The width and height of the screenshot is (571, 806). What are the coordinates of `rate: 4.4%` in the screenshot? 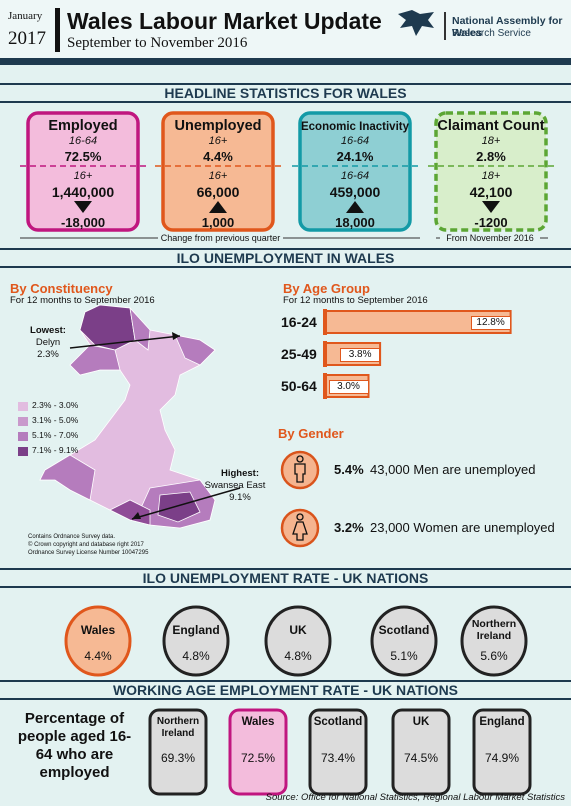 It's located at (218, 156).